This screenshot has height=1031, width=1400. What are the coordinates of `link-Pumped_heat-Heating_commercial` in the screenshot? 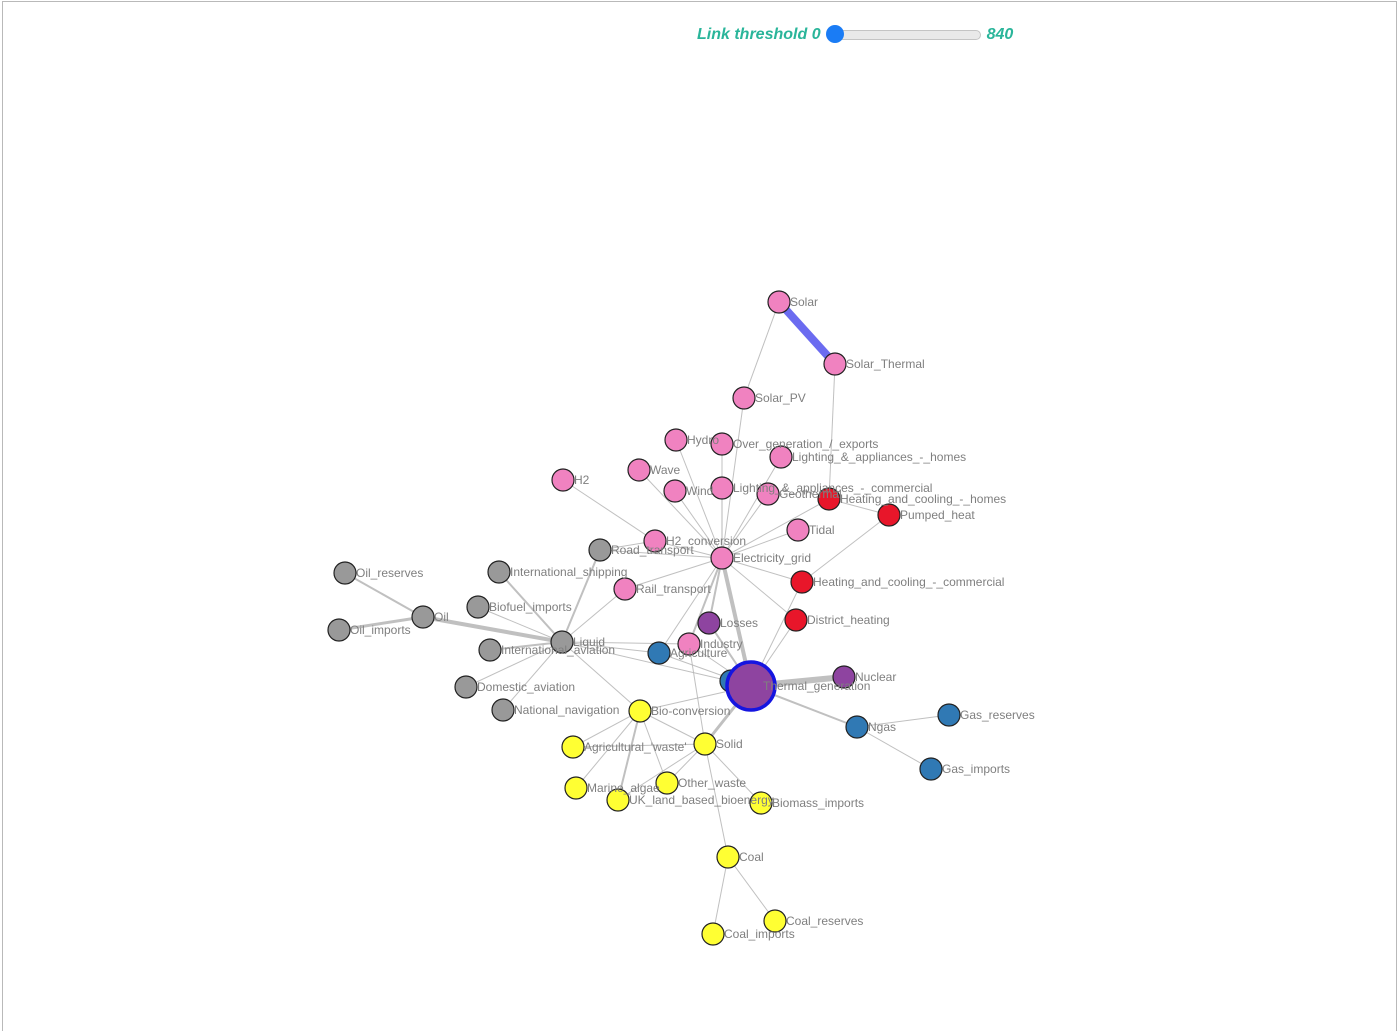 It's located at (845, 548).